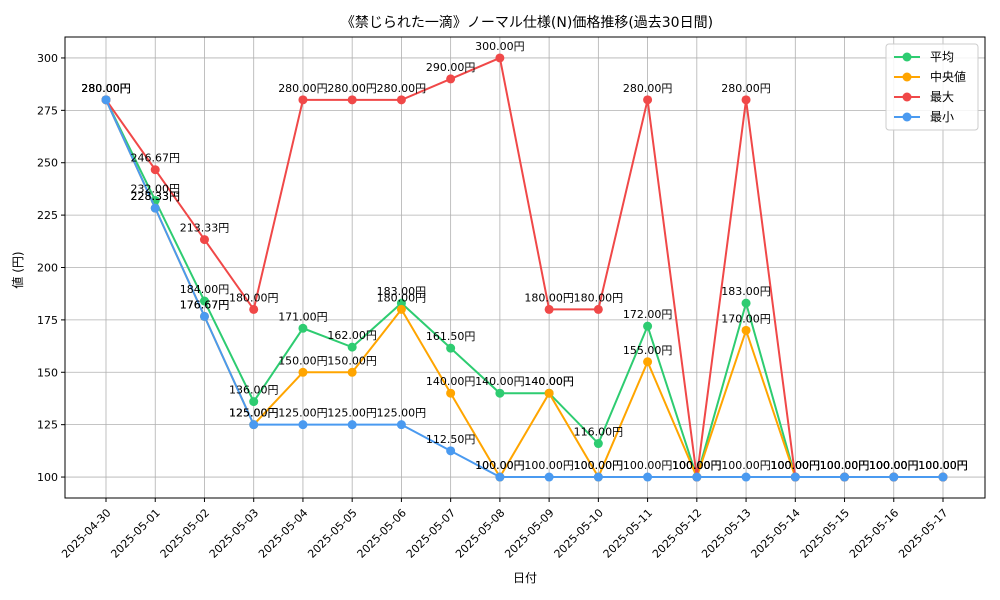  I want to click on x-tick-label: 2025-05-14, so click(775, 533).